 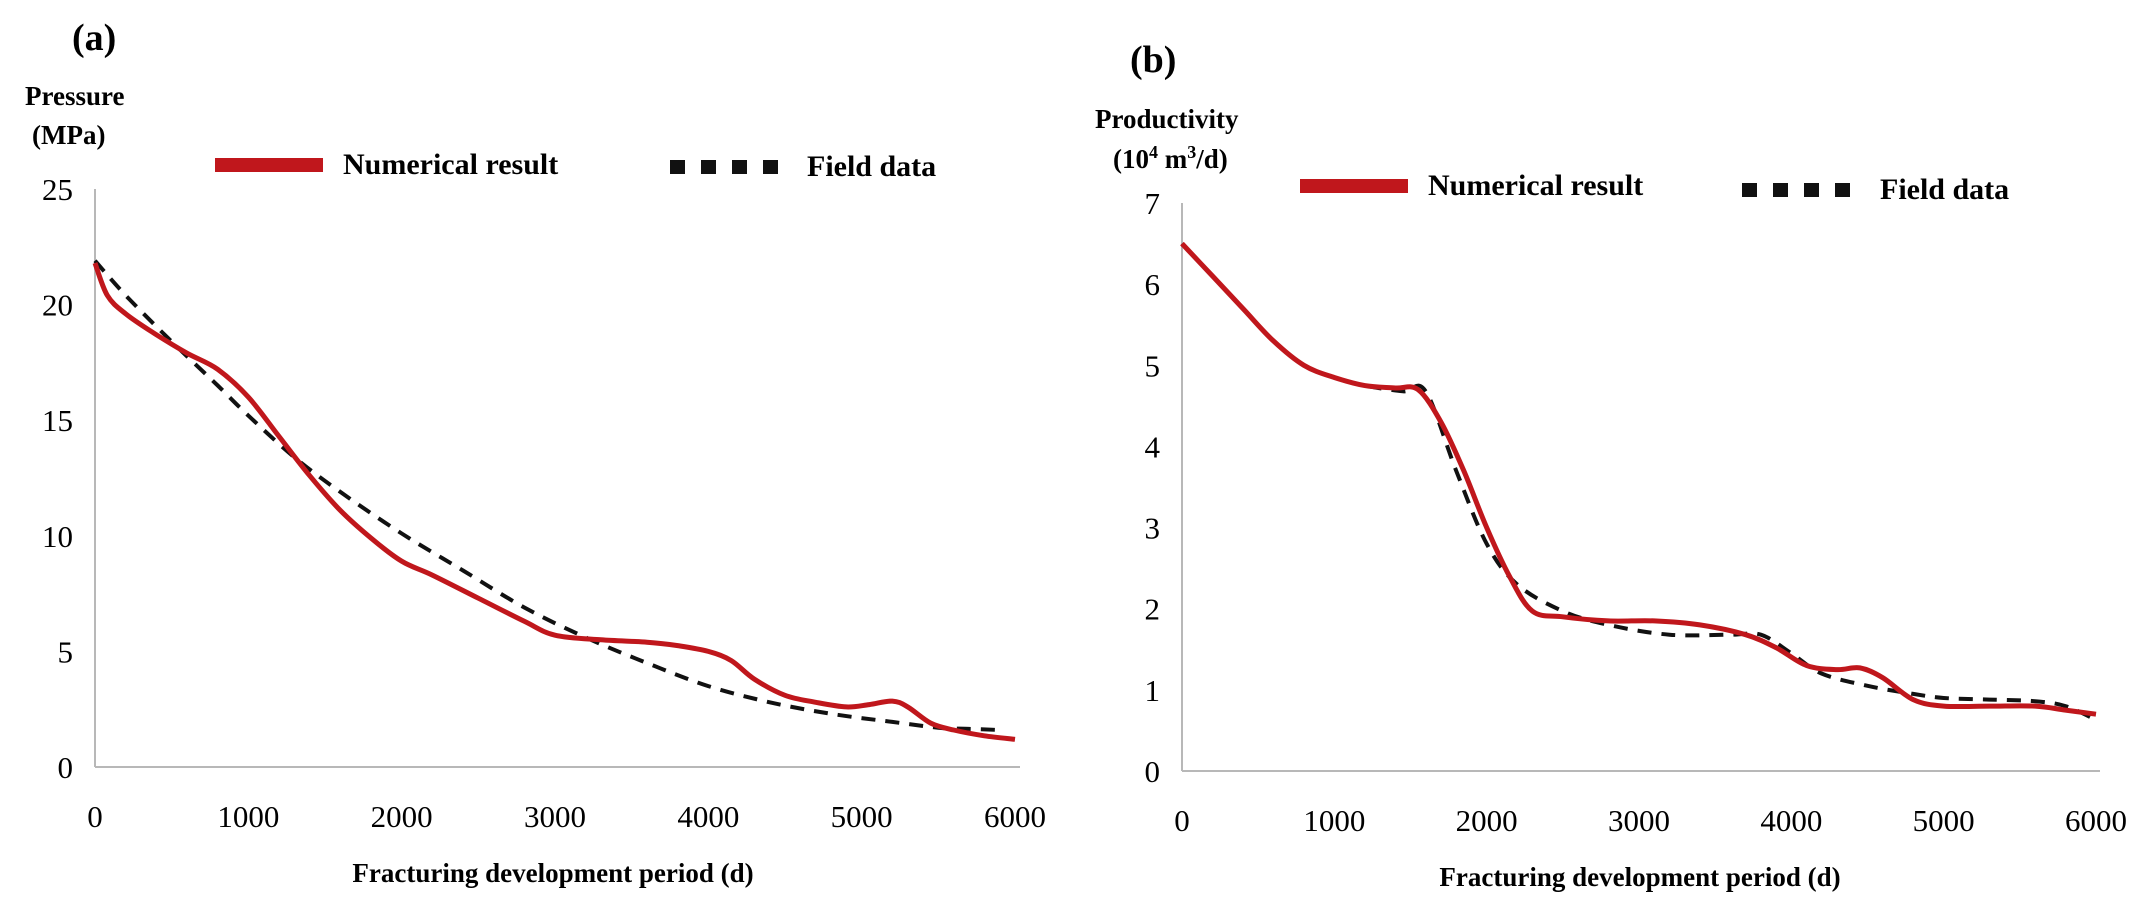 What do you see at coordinates (1639, 877) in the screenshot?
I see `panel-b-xlabel: Fracturing development period (d)` at bounding box center [1639, 877].